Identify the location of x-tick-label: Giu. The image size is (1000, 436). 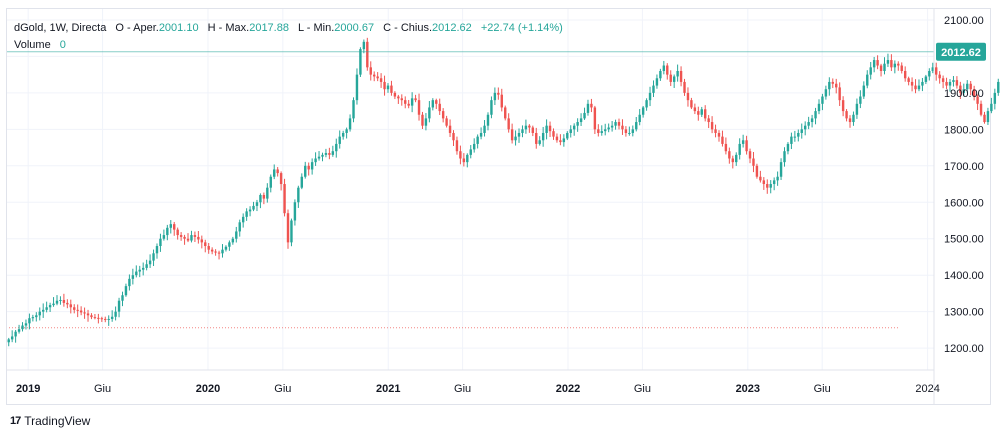
(462, 389).